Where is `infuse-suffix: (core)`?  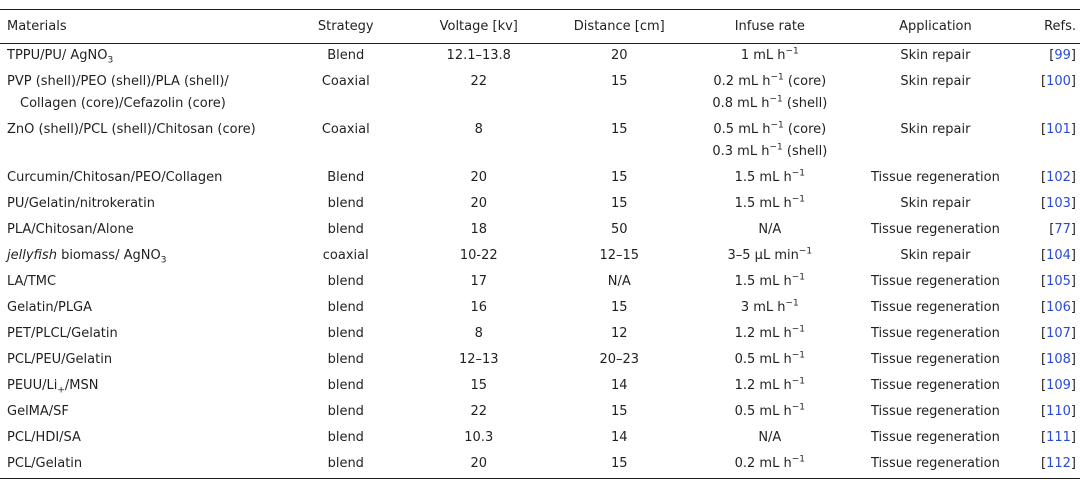 infuse-suffix: (core) is located at coordinates (805, 81).